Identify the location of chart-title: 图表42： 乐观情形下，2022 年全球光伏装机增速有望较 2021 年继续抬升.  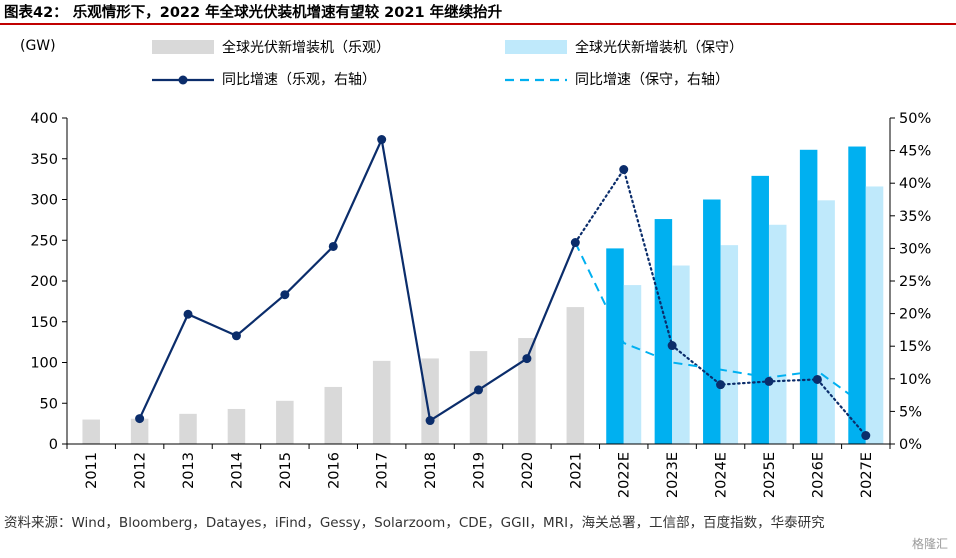
(253, 13).